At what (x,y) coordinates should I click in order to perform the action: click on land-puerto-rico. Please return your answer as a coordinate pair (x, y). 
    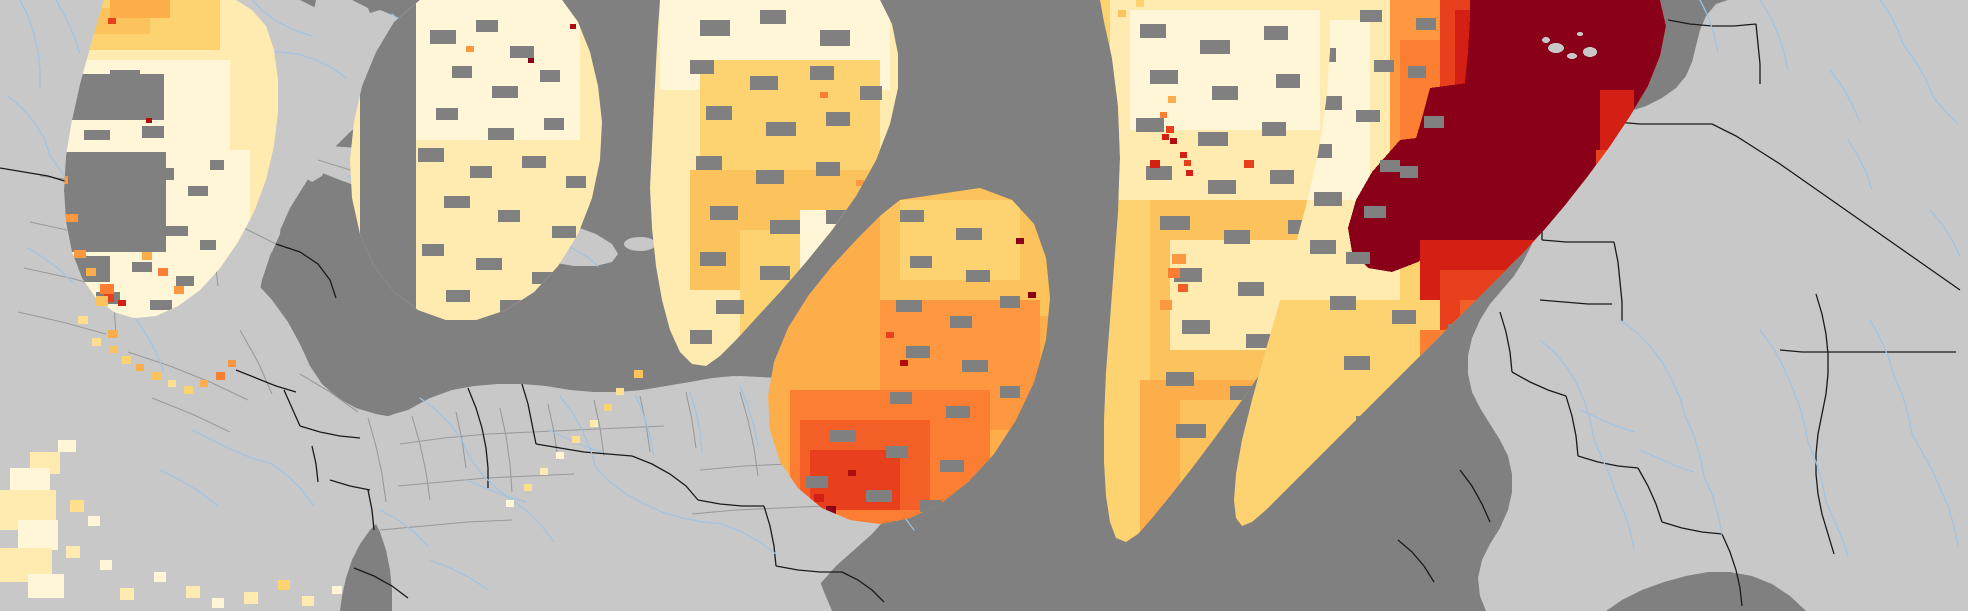
    Looking at the image, I should click on (640, 244).